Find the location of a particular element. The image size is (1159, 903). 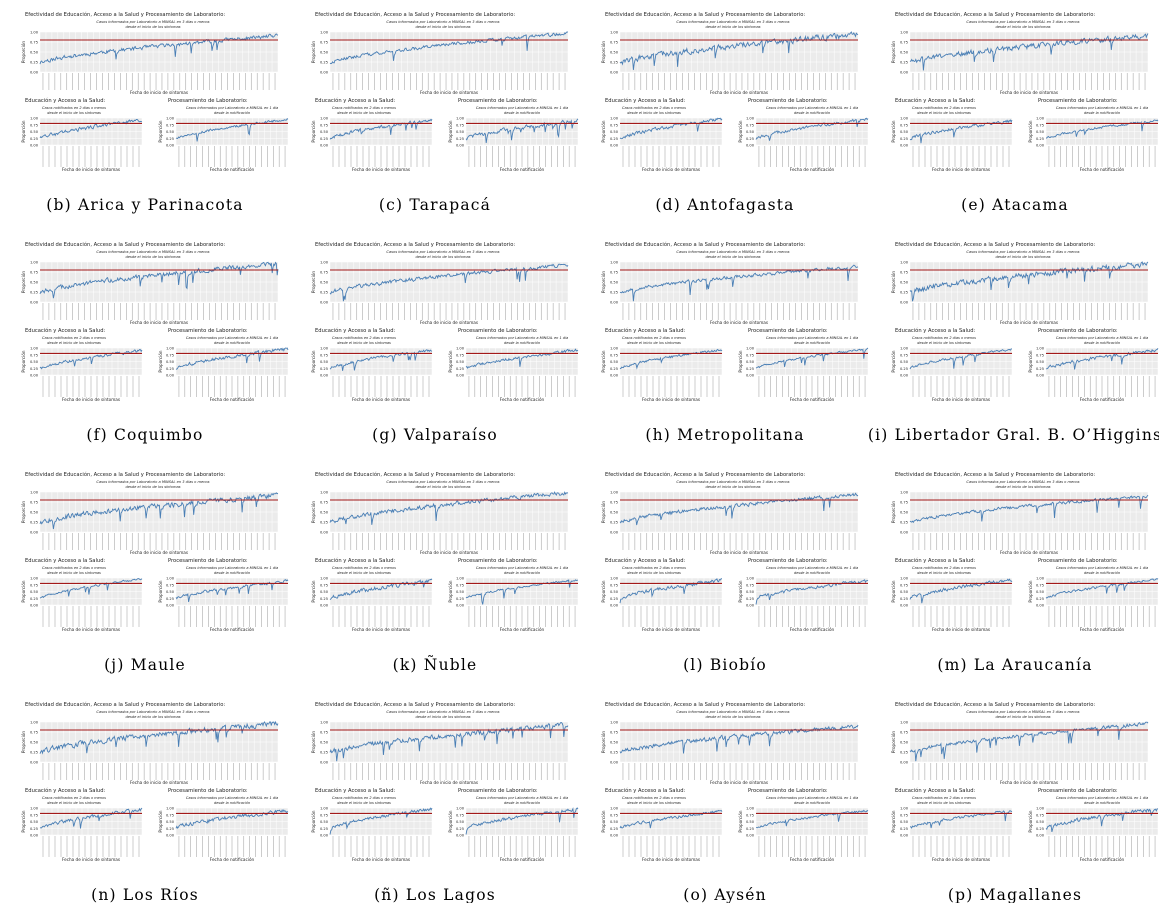

panel-caption: (ñ) Los Lagos is located at coordinates (435, 894).